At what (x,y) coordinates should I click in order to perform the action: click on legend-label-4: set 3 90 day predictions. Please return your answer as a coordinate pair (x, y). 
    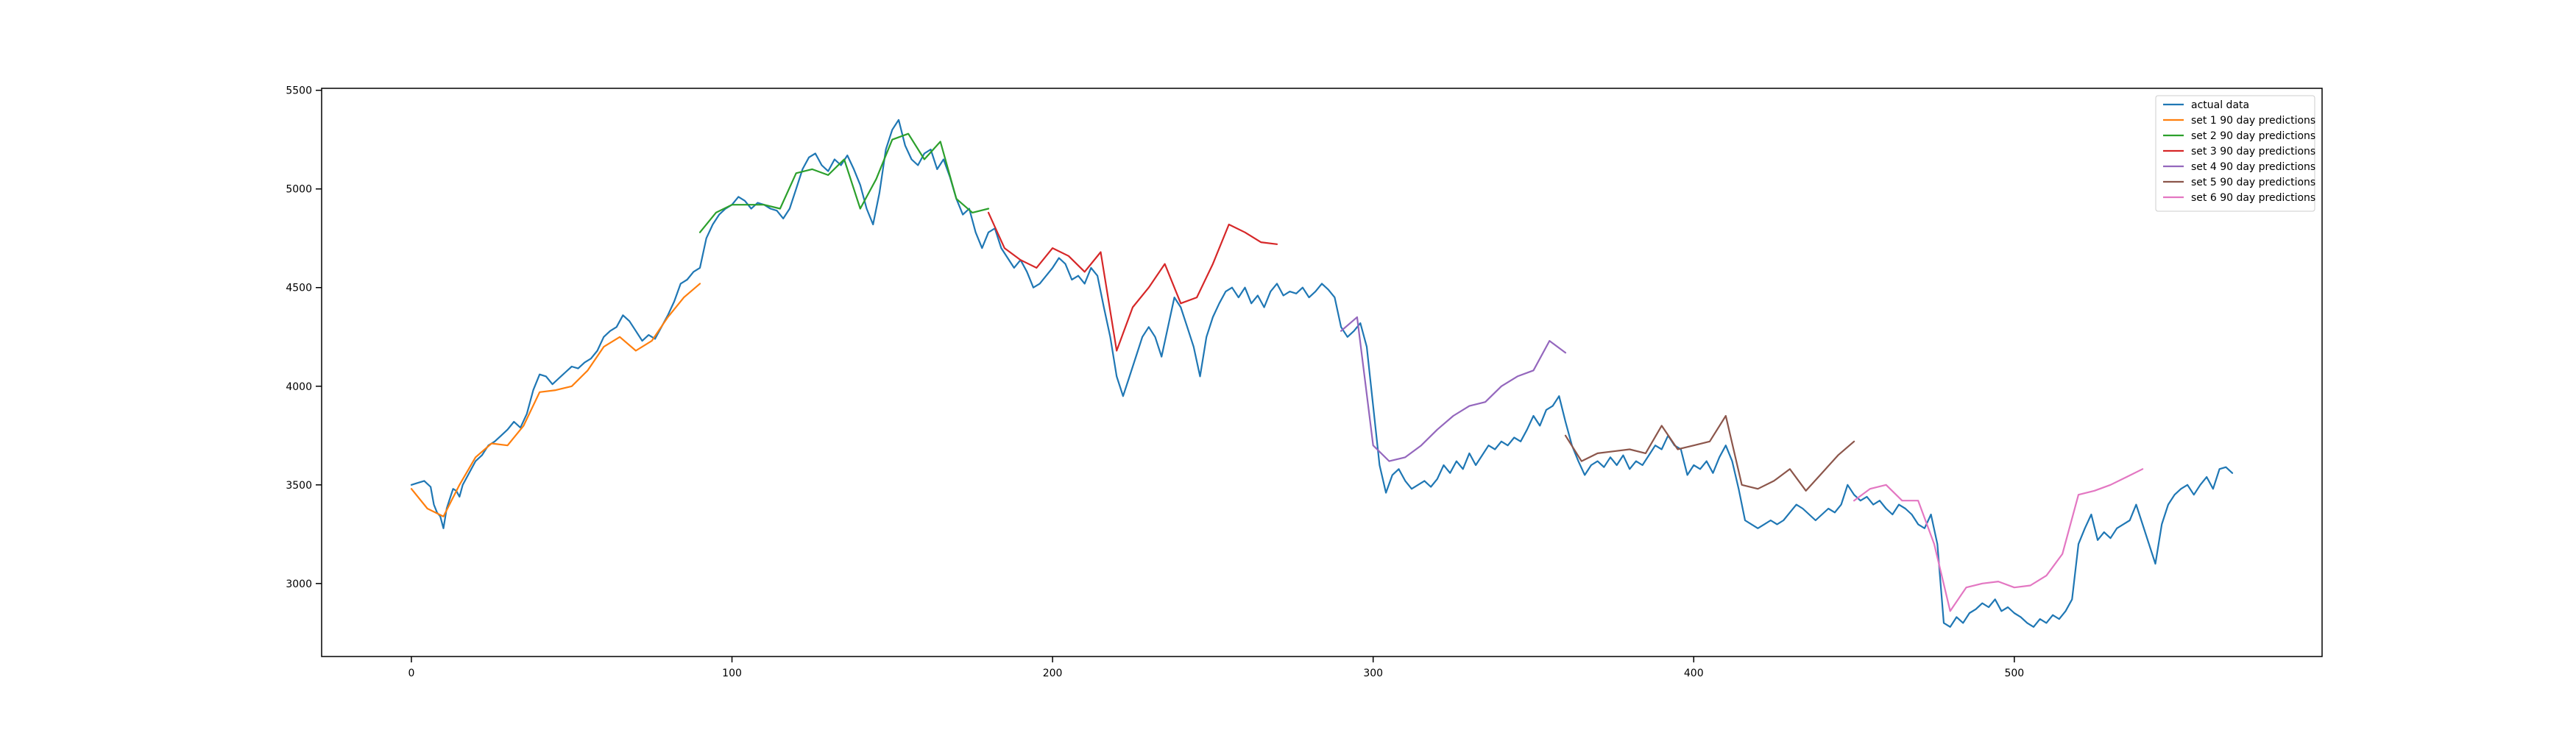
    Looking at the image, I should click on (2253, 152).